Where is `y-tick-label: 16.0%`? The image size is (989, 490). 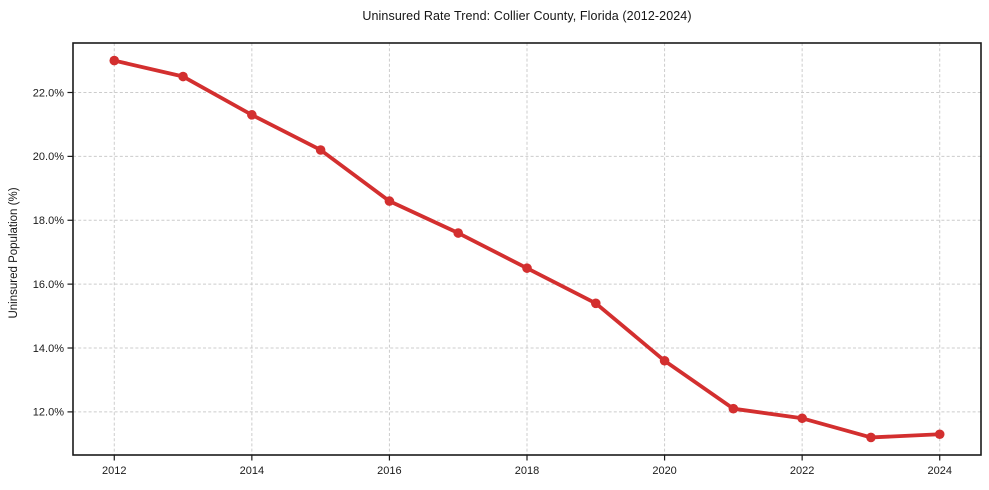 y-tick-label: 16.0% is located at coordinates (48, 285).